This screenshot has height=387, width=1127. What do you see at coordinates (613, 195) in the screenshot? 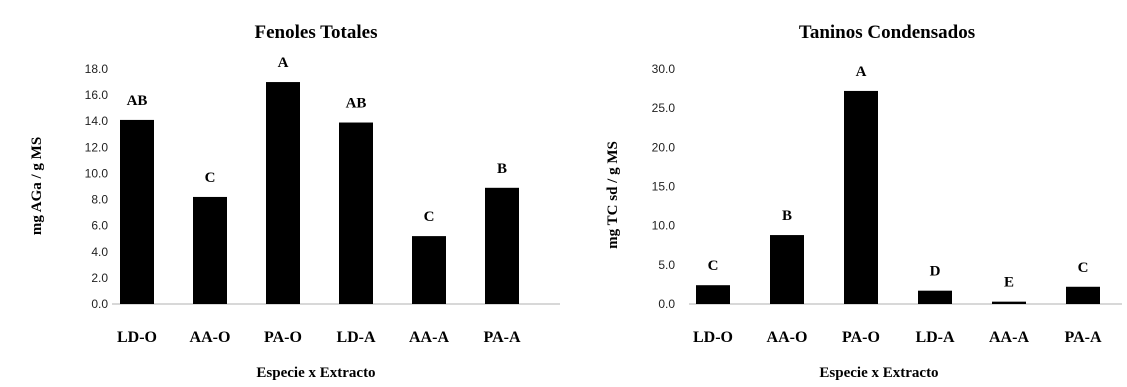
I see `y-axis-label: mg TC sd / g MS` at bounding box center [613, 195].